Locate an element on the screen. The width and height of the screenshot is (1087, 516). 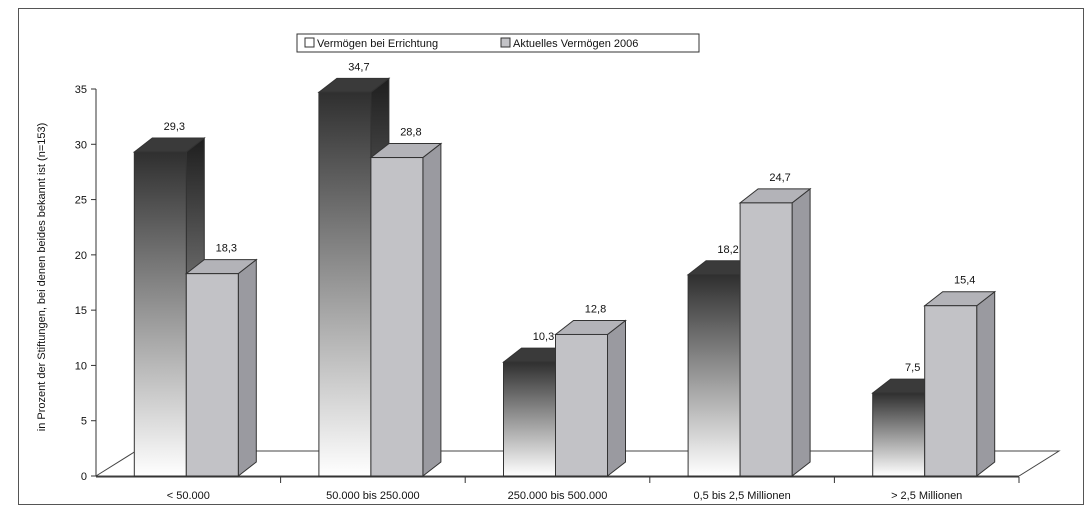
y-tick-label: 5 is located at coordinates (84, 422).